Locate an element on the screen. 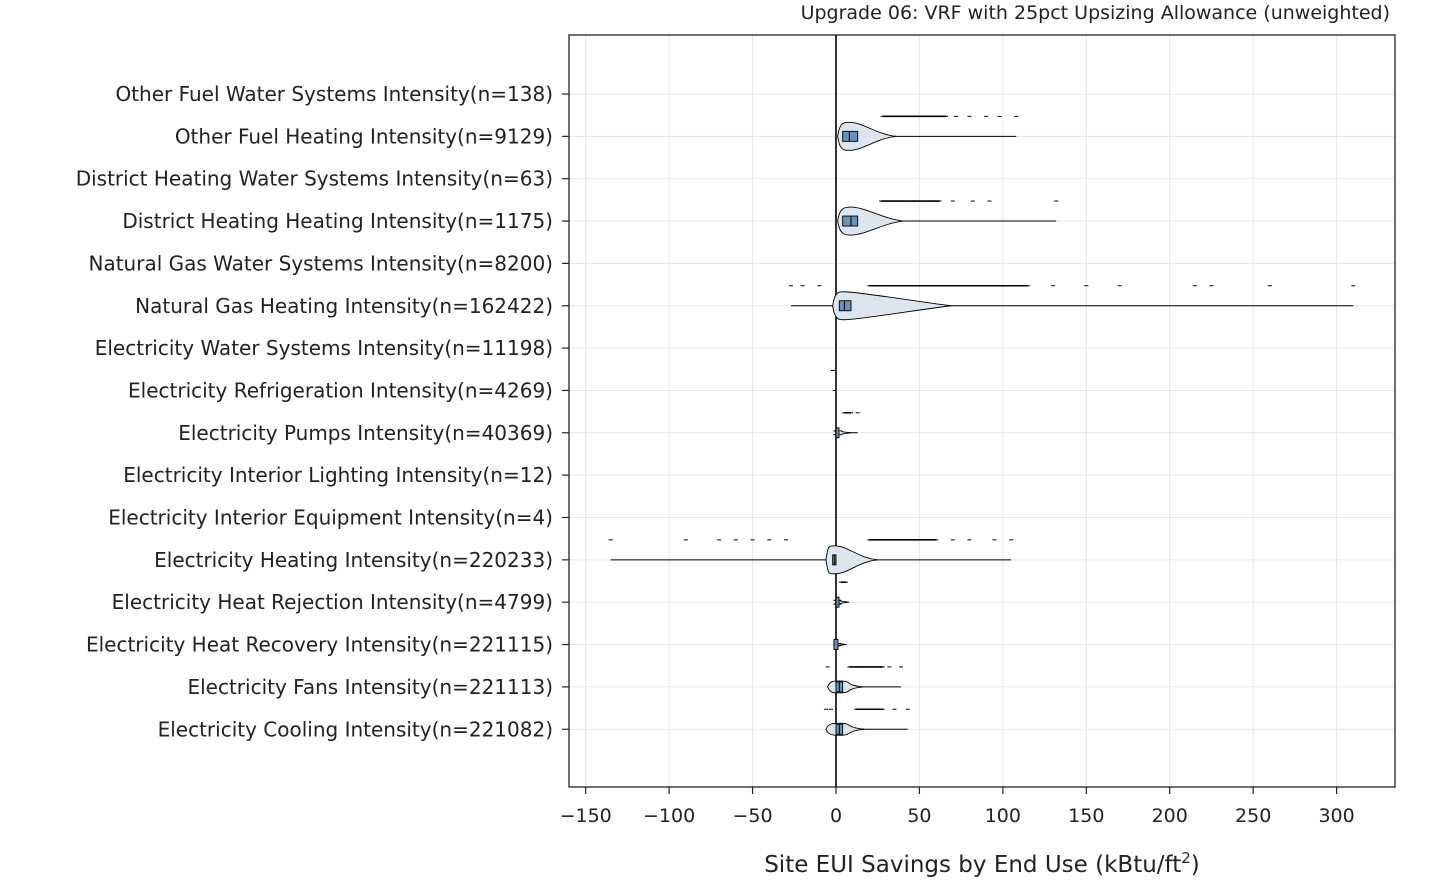  category-name: Electricity Pumps is located at coordinates (267, 433).